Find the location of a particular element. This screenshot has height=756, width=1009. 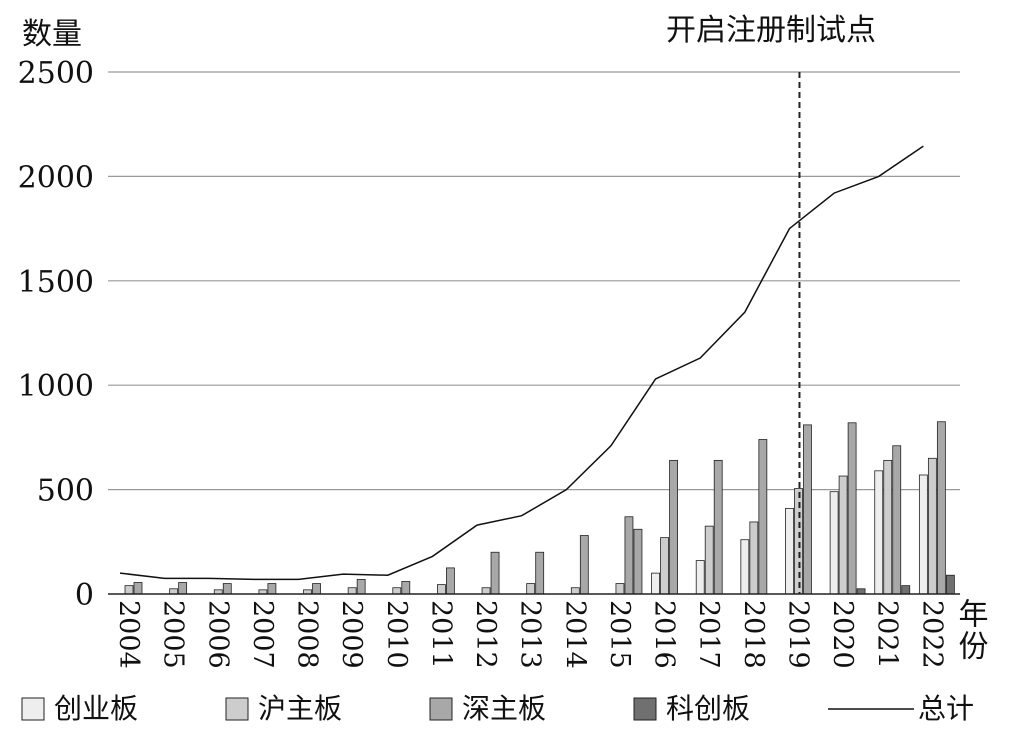

legend: 创业板 沪主板 深主板 科创板 总计 is located at coordinates (497, 708).